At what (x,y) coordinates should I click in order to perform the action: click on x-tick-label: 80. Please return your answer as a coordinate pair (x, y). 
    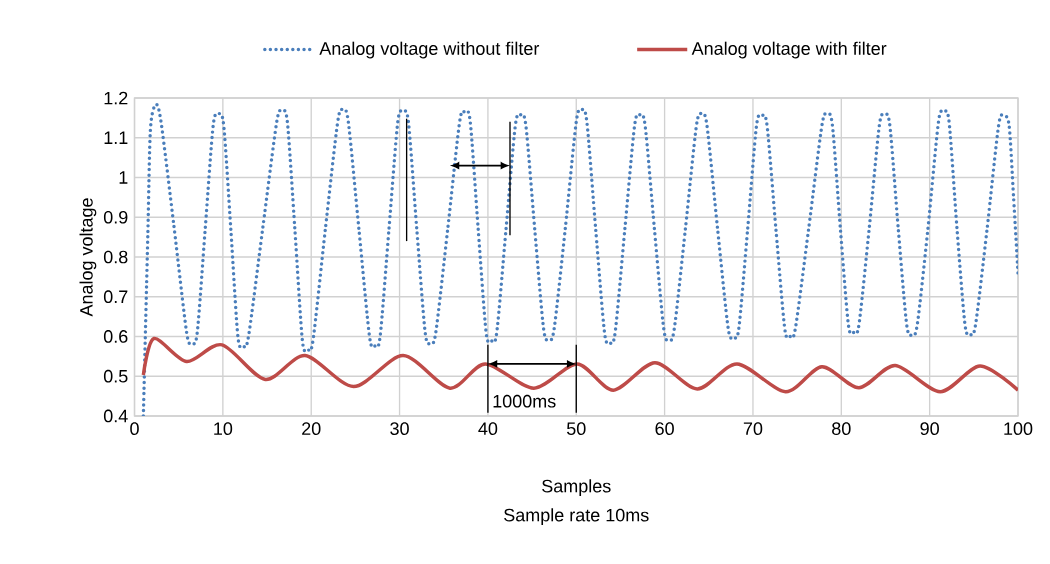
    Looking at the image, I should click on (841, 428).